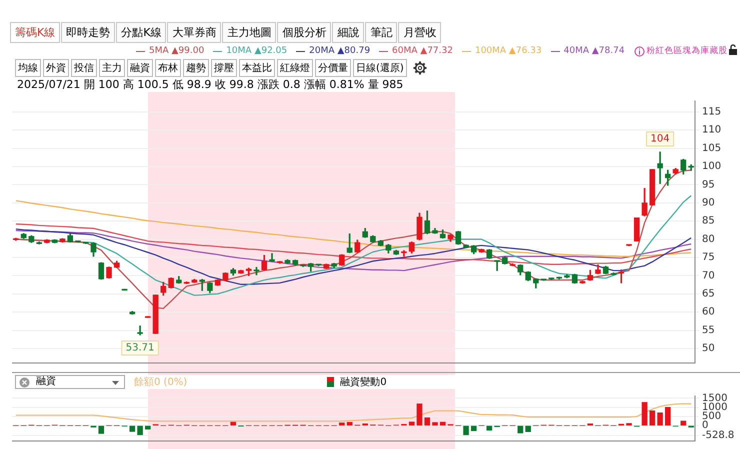 The image size is (740, 449). What do you see at coordinates (708, 330) in the screenshot?
I see `y-tick-label: 55` at bounding box center [708, 330].